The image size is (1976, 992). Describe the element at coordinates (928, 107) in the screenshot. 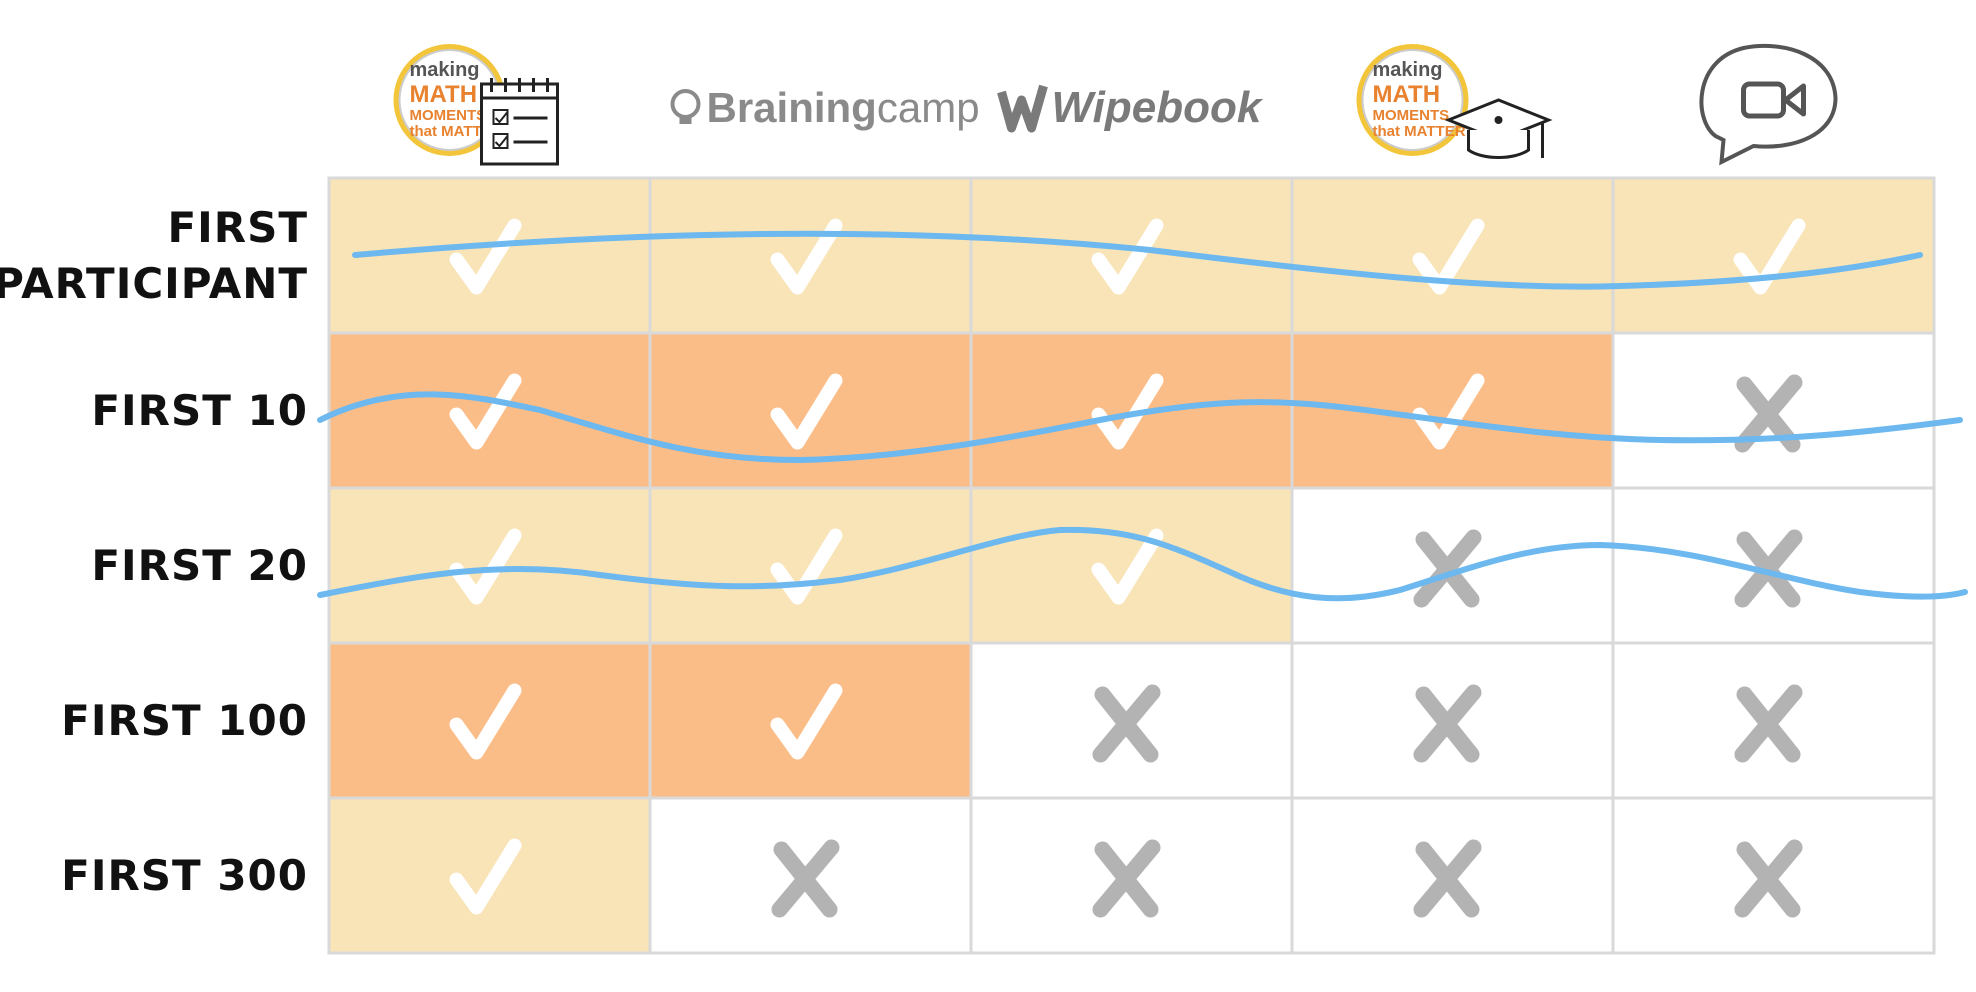

I see `wordmark-light: camp` at that location.